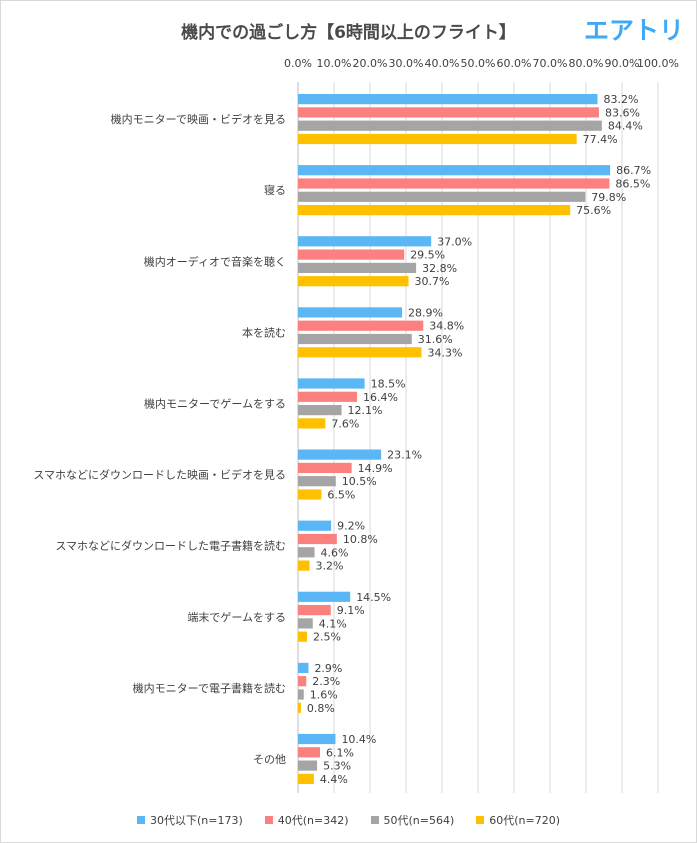 The height and width of the screenshot is (843, 697). I want to click on x-tick-label: 20.0%, so click(370, 63).